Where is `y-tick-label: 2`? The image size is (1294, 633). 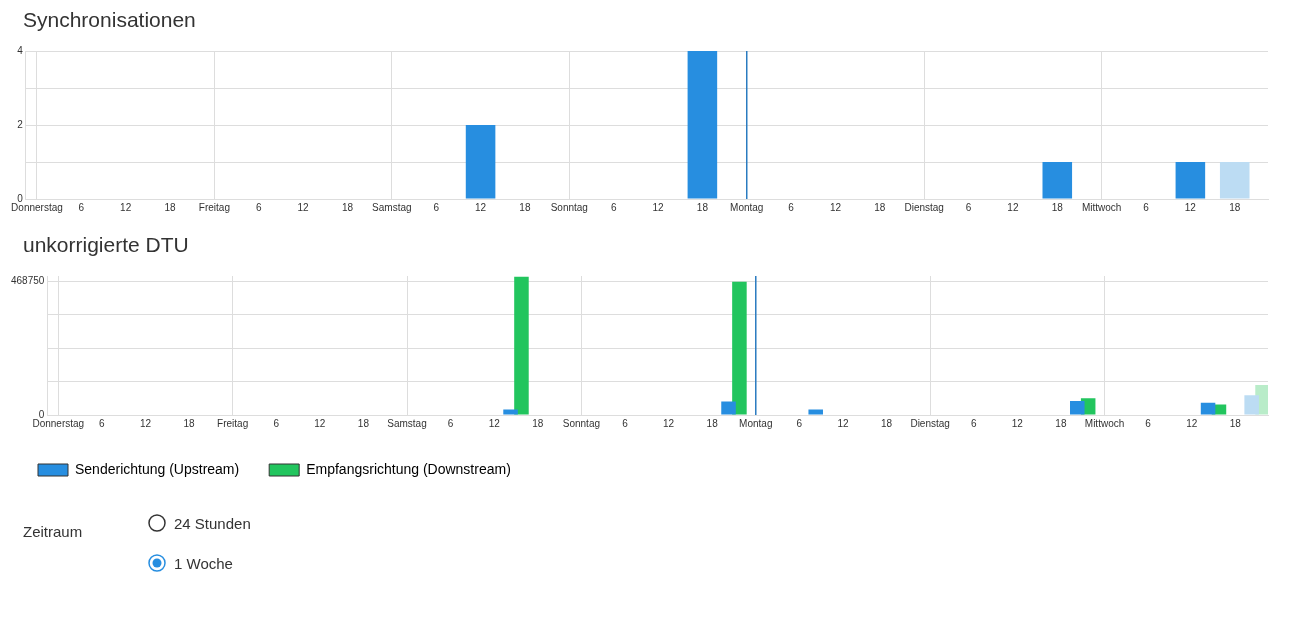 y-tick-label: 2 is located at coordinates (20, 124).